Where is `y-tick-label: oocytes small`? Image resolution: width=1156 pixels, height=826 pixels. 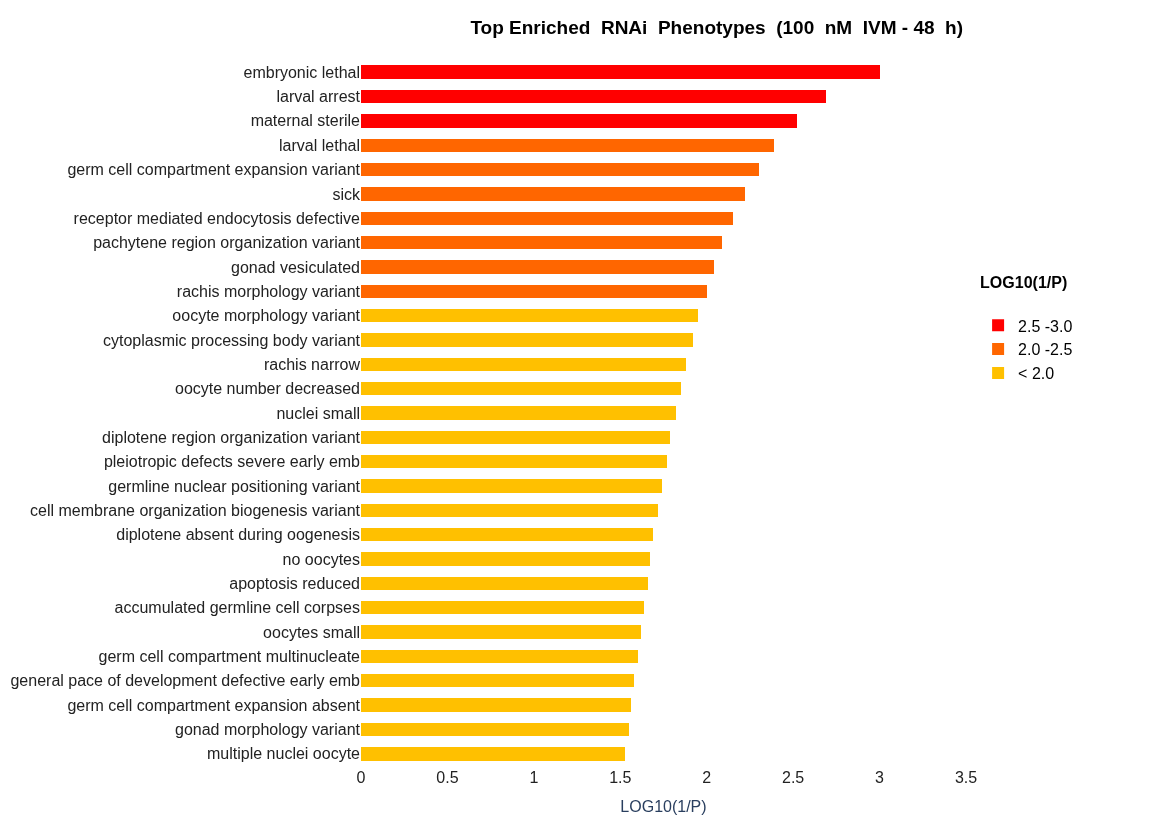 y-tick-label: oocytes small is located at coordinates (311, 632).